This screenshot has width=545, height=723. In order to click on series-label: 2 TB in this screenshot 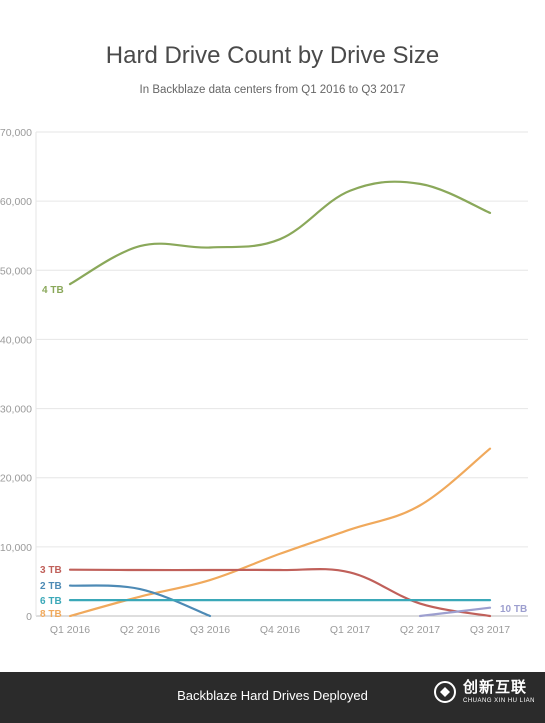, I will do `click(51, 586)`.